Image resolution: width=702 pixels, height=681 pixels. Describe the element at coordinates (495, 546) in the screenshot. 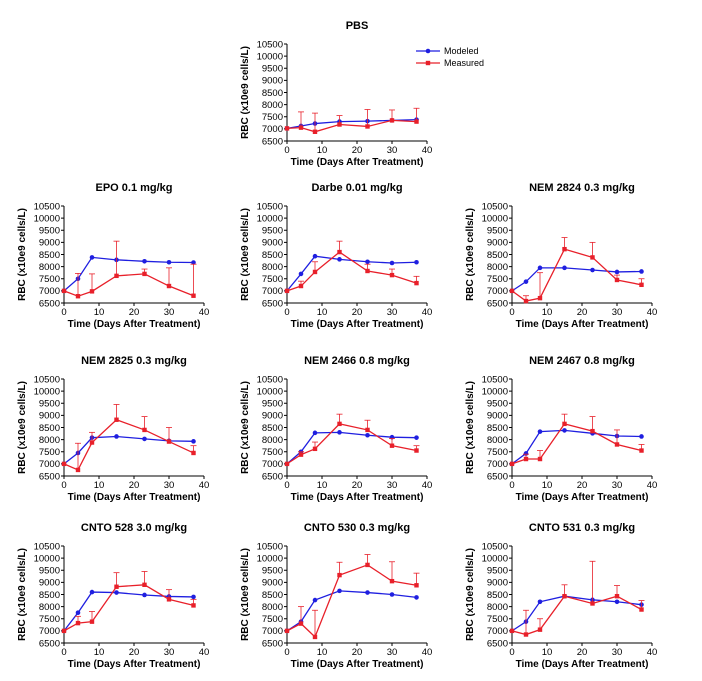

I see `y-tick-label: 10500` at that location.